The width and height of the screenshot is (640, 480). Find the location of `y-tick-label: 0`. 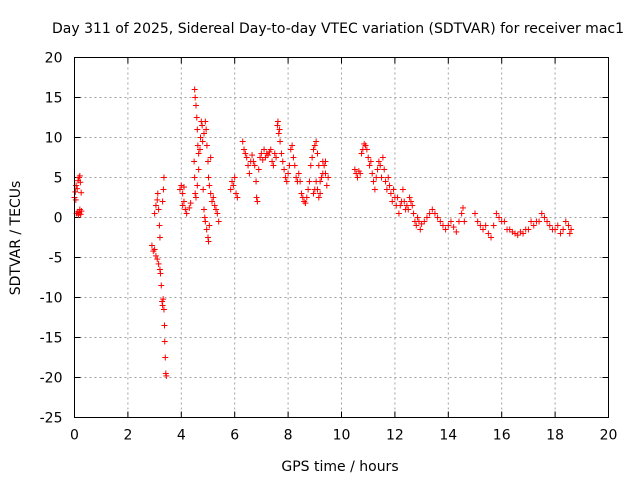

y-tick-label: 0 is located at coordinates (58, 219).